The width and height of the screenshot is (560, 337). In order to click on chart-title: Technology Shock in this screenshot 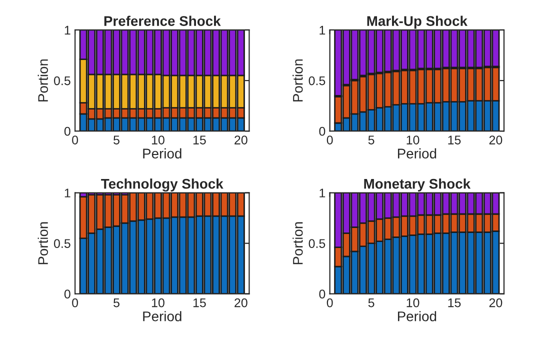, I will do `click(162, 185)`.